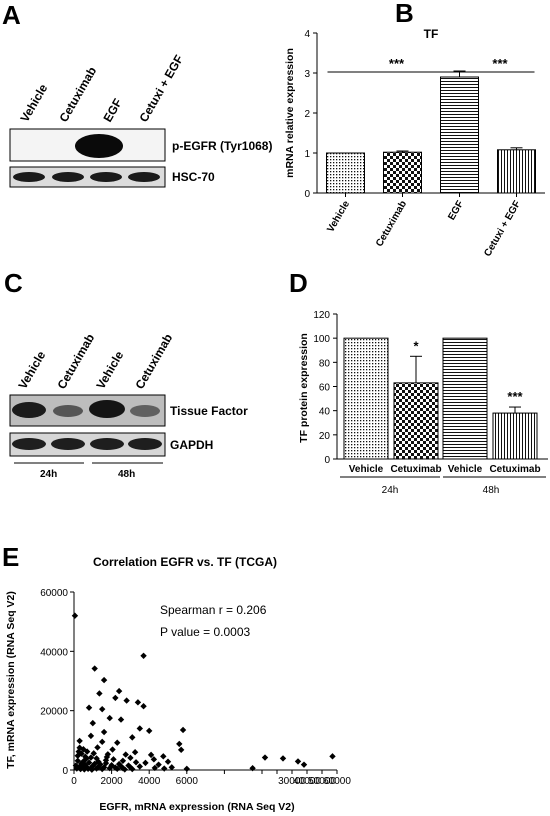 Image resolution: width=550 pixels, height=816 pixels. Describe the element at coordinates (321, 315) in the screenshot. I see `y-tick-label: 120` at that location.